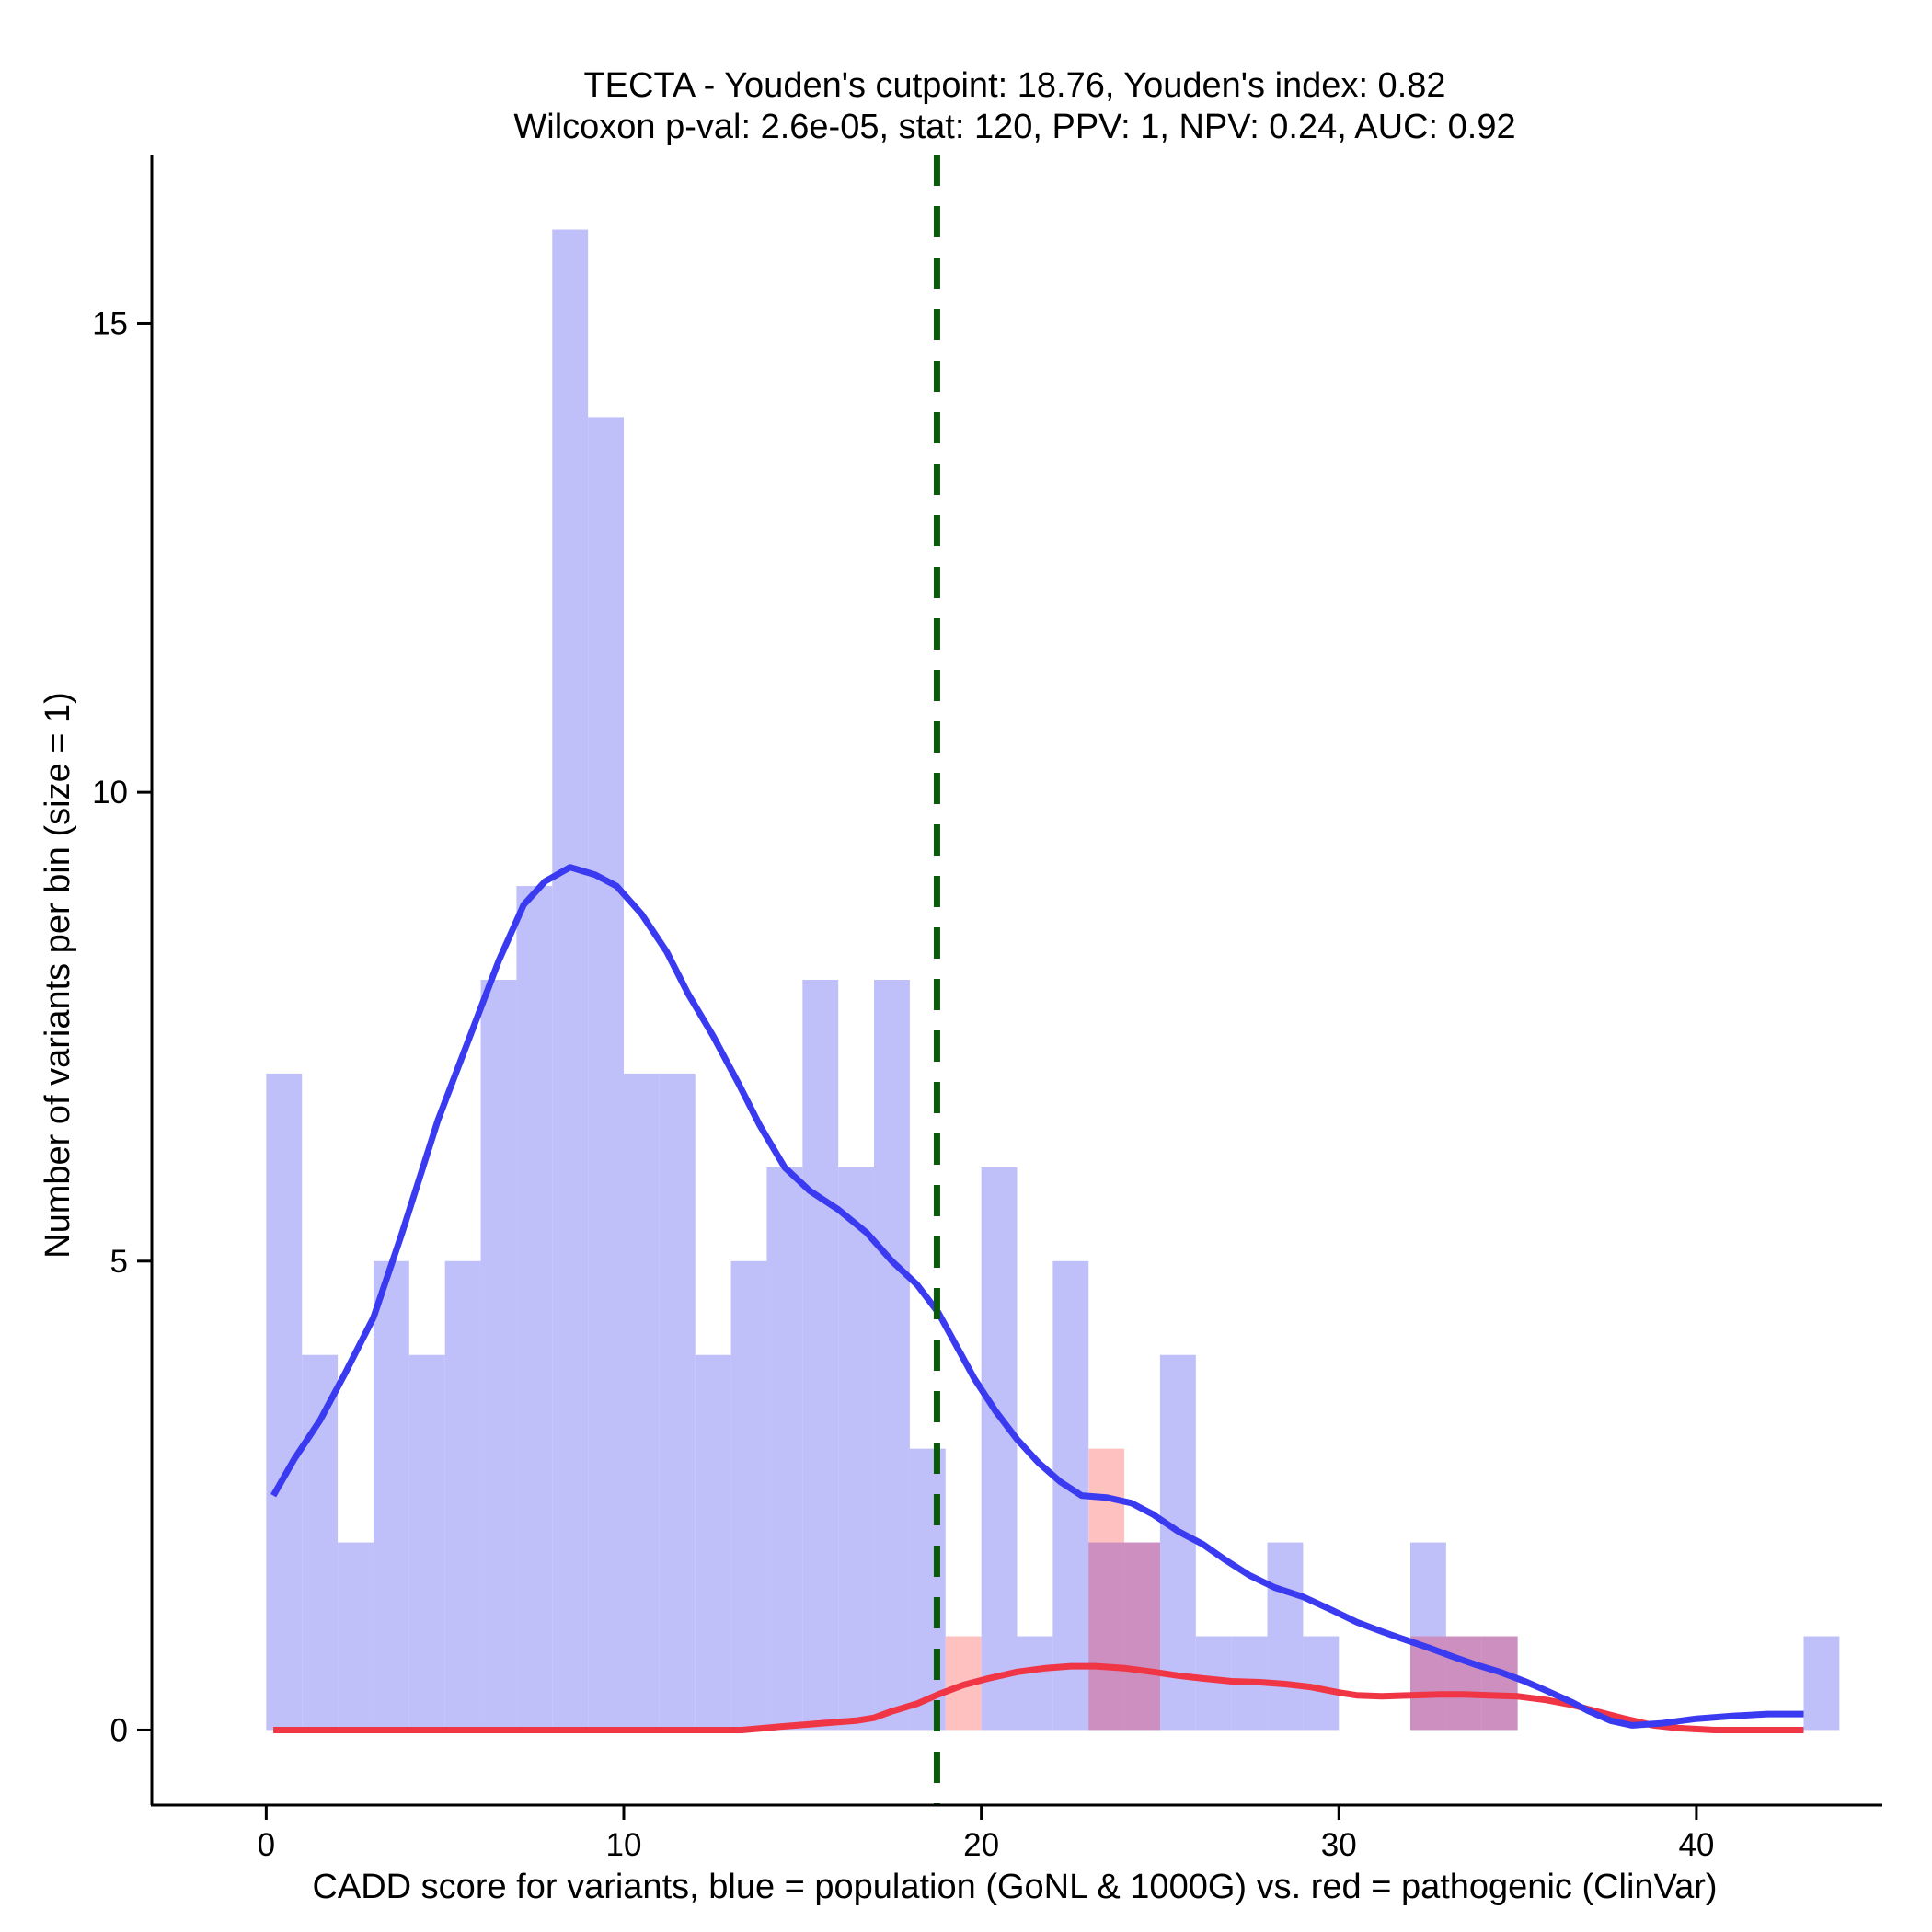 Image resolution: width=1932 pixels, height=1932 pixels. Describe the element at coordinates (981, 1845) in the screenshot. I see `x-tick-label: 20` at that location.